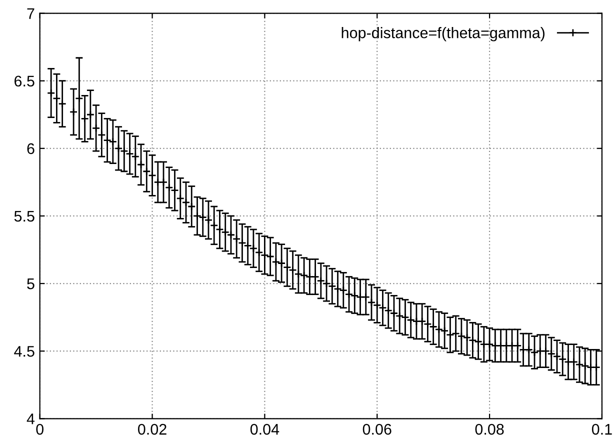 The height and width of the screenshot is (443, 613). Describe the element at coordinates (24, 216) in the screenshot. I see `y-tick-label: 5.5` at that location.